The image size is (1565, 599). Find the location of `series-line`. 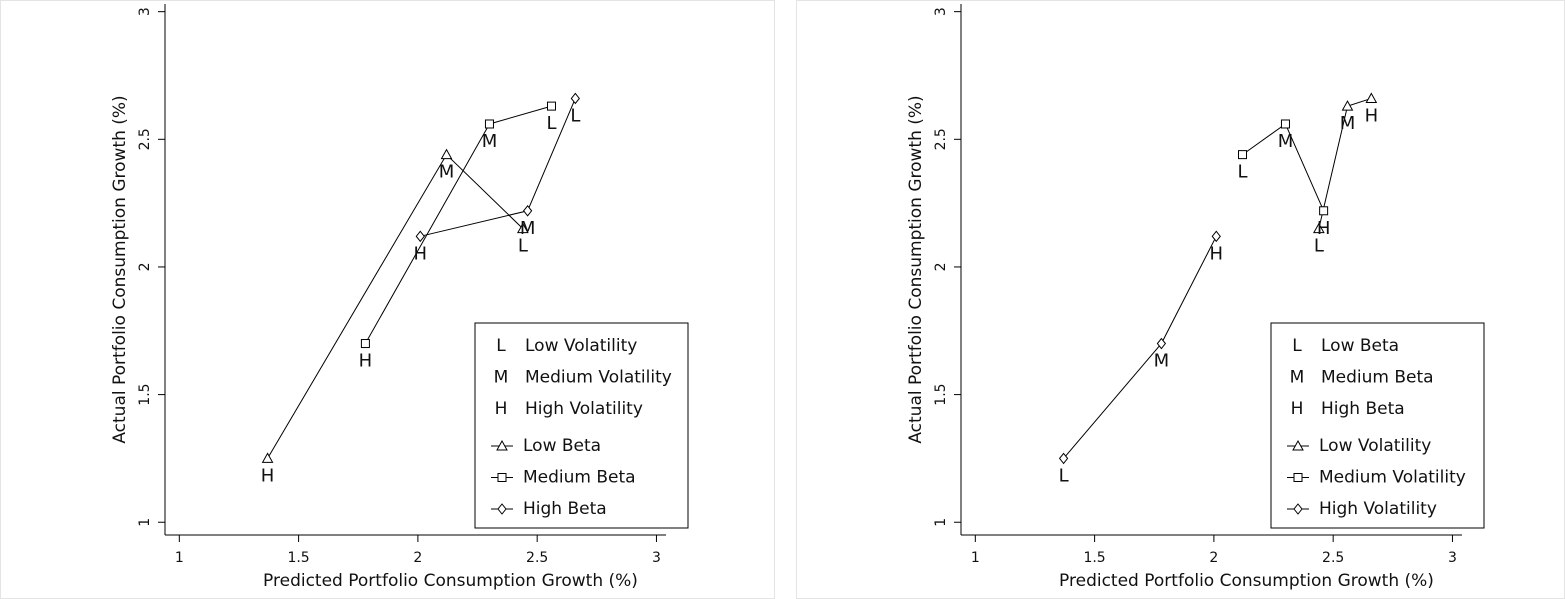

series-line is located at coordinates (1140, 347).